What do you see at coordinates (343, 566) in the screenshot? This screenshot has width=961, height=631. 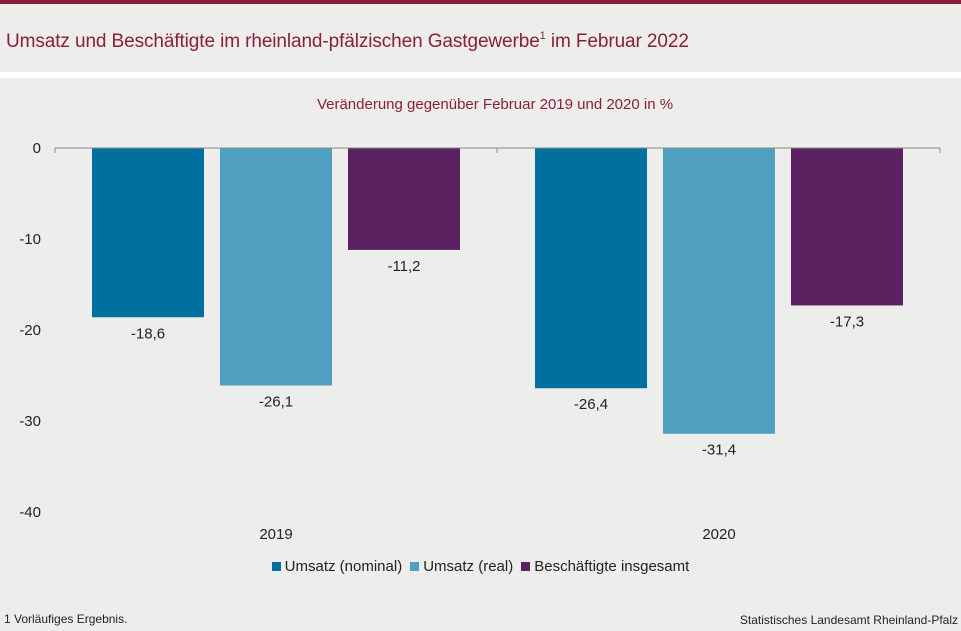 I see `legend-label: Umsatz (nominal)` at bounding box center [343, 566].